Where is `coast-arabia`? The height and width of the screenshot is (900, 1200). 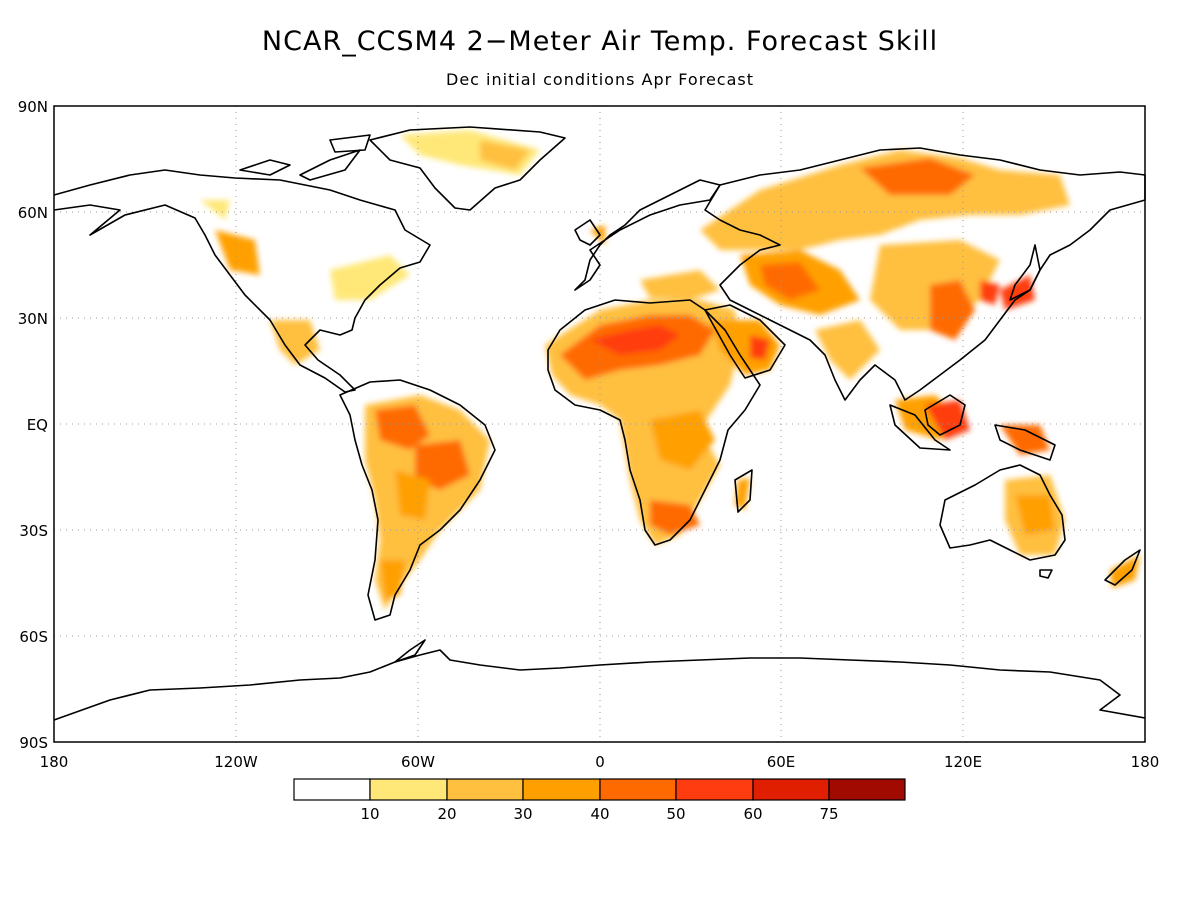 coast-arabia is located at coordinates (745, 341).